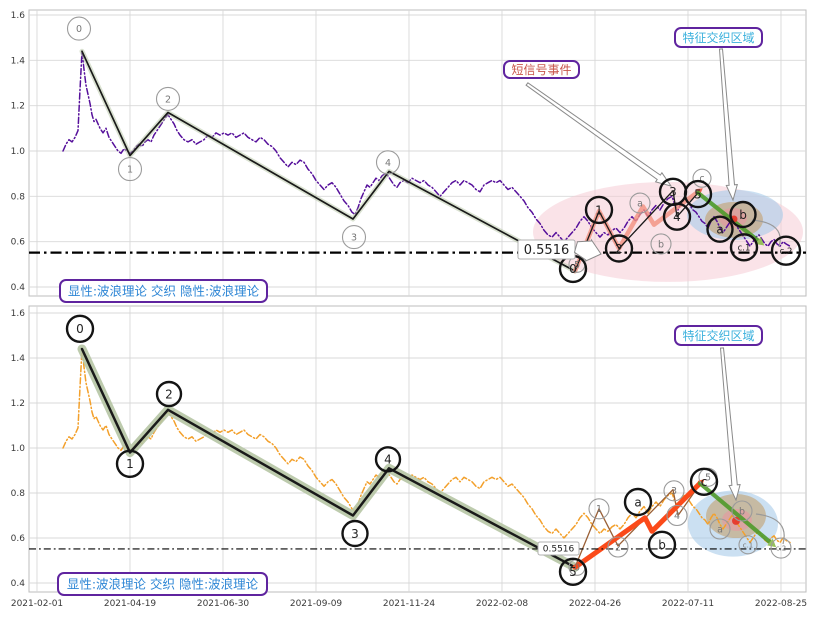 The width and height of the screenshot is (816, 617). What do you see at coordinates (18, 197) in the screenshot?
I see `y-tick-label: 0.8` at bounding box center [18, 197].